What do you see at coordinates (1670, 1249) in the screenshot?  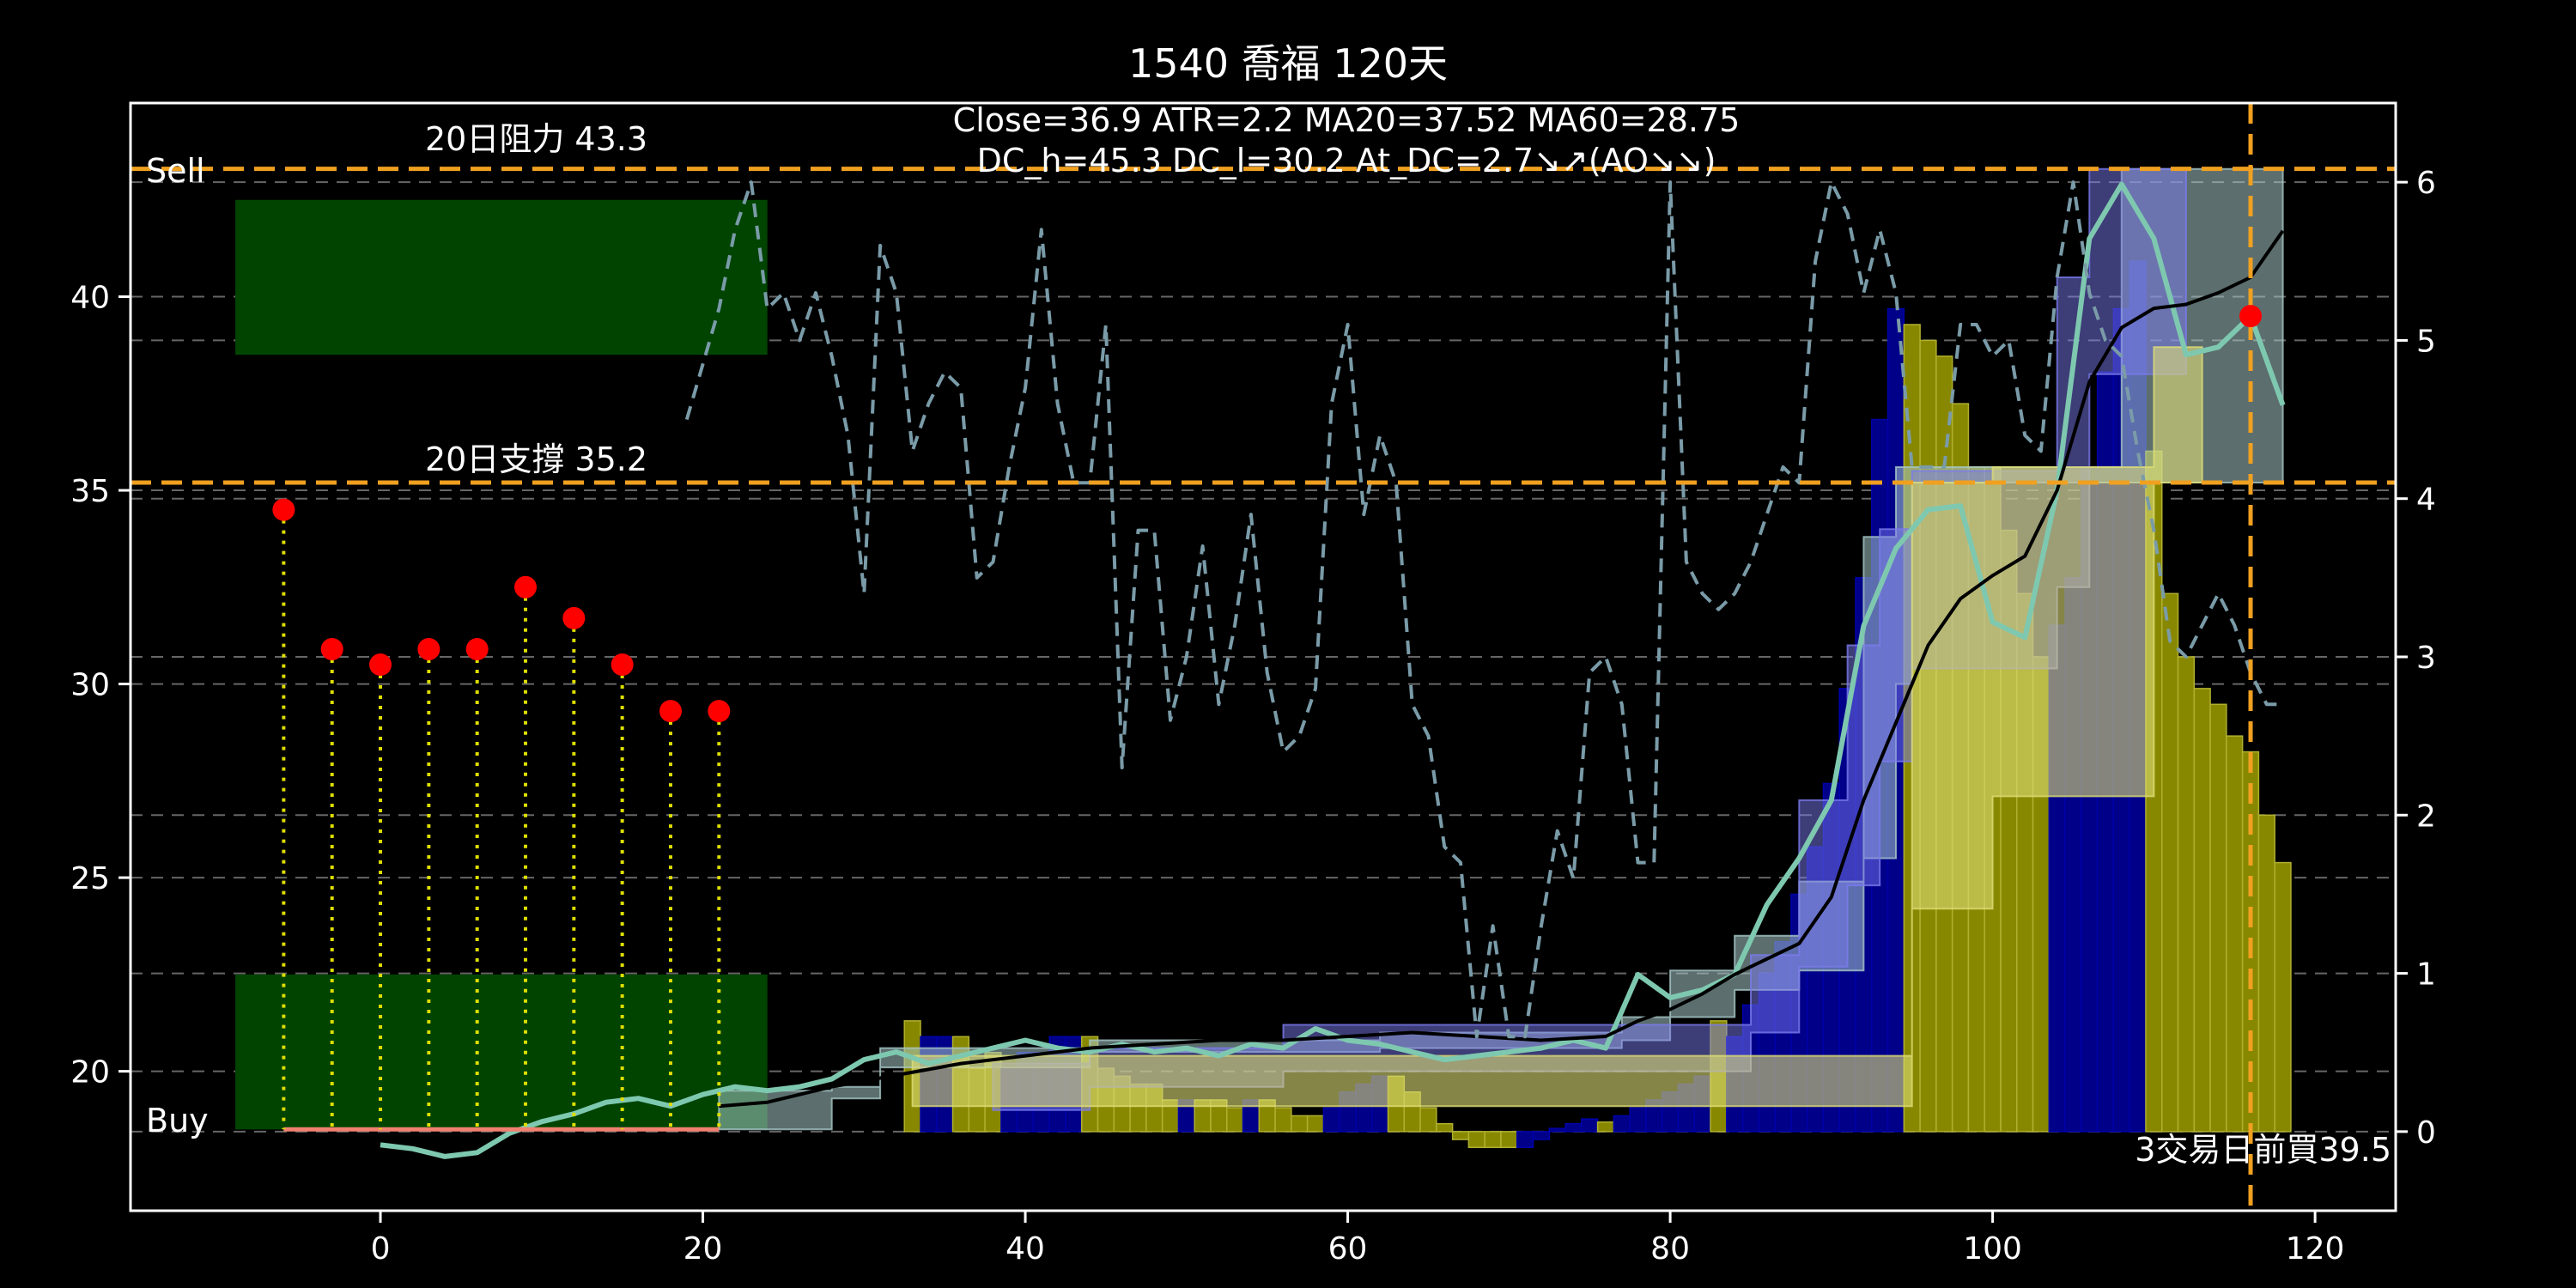 I see `x-tick-label: 80` at bounding box center [1670, 1249].